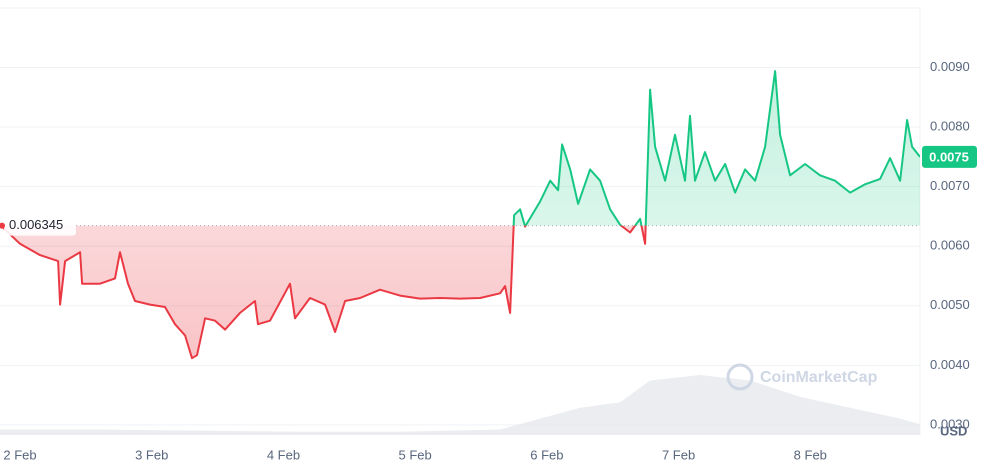 This screenshot has width=990, height=468. What do you see at coordinates (953, 430) in the screenshot?
I see `unit-label: USD` at bounding box center [953, 430].